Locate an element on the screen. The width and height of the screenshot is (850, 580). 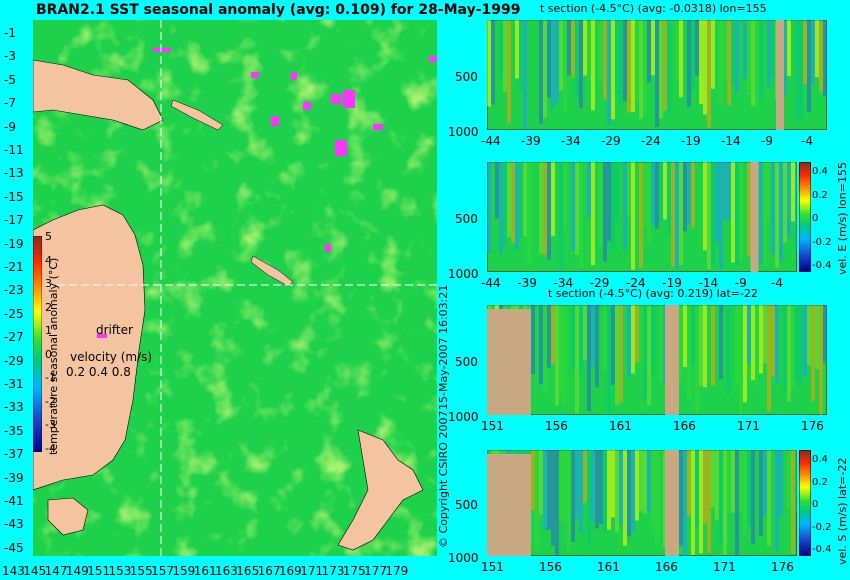
lat-tick: -13 is located at coordinates (14, 173).